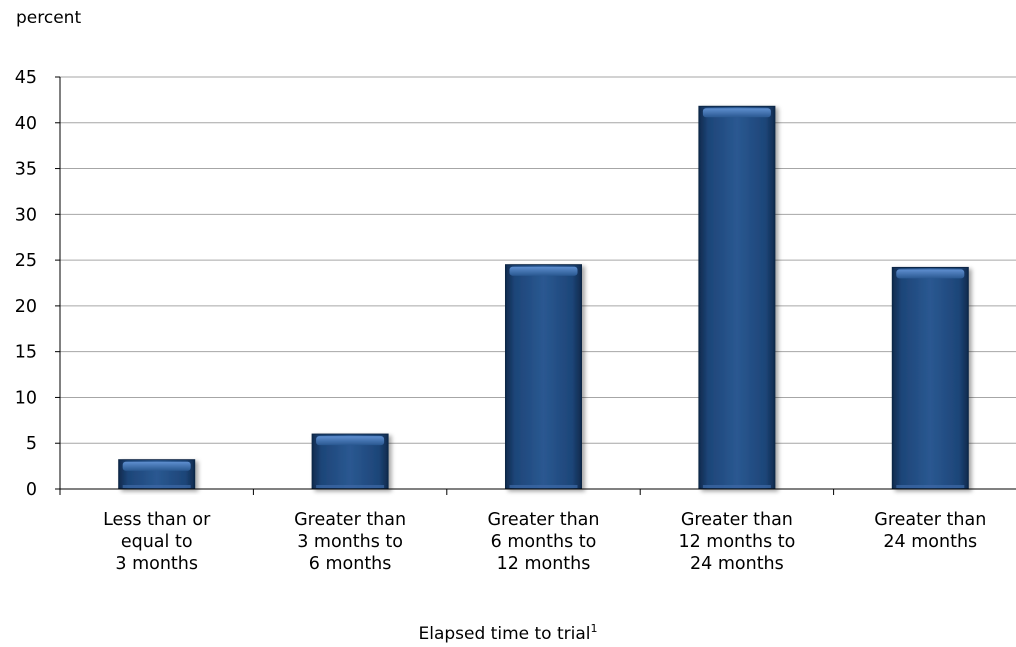 The height and width of the screenshot is (647, 1016). Describe the element at coordinates (26, 78) in the screenshot. I see `y-tick-label-45: 45` at that location.